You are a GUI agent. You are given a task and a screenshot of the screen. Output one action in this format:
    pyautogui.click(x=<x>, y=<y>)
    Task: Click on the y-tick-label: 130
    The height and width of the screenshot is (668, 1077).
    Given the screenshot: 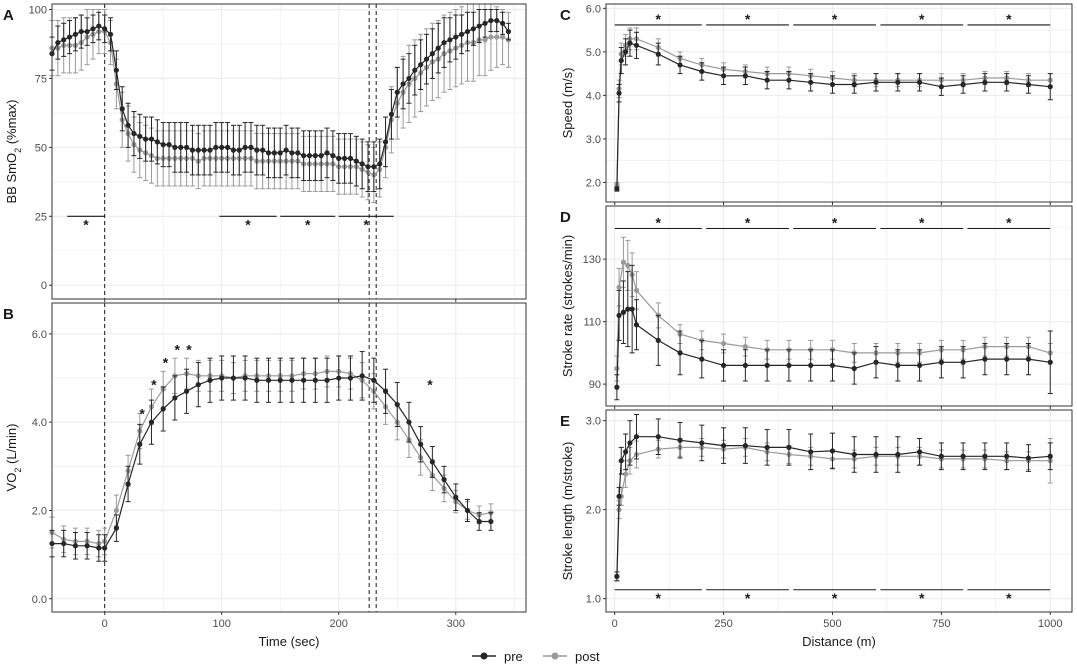 What is the action you would take?
    pyautogui.click(x=592, y=260)
    